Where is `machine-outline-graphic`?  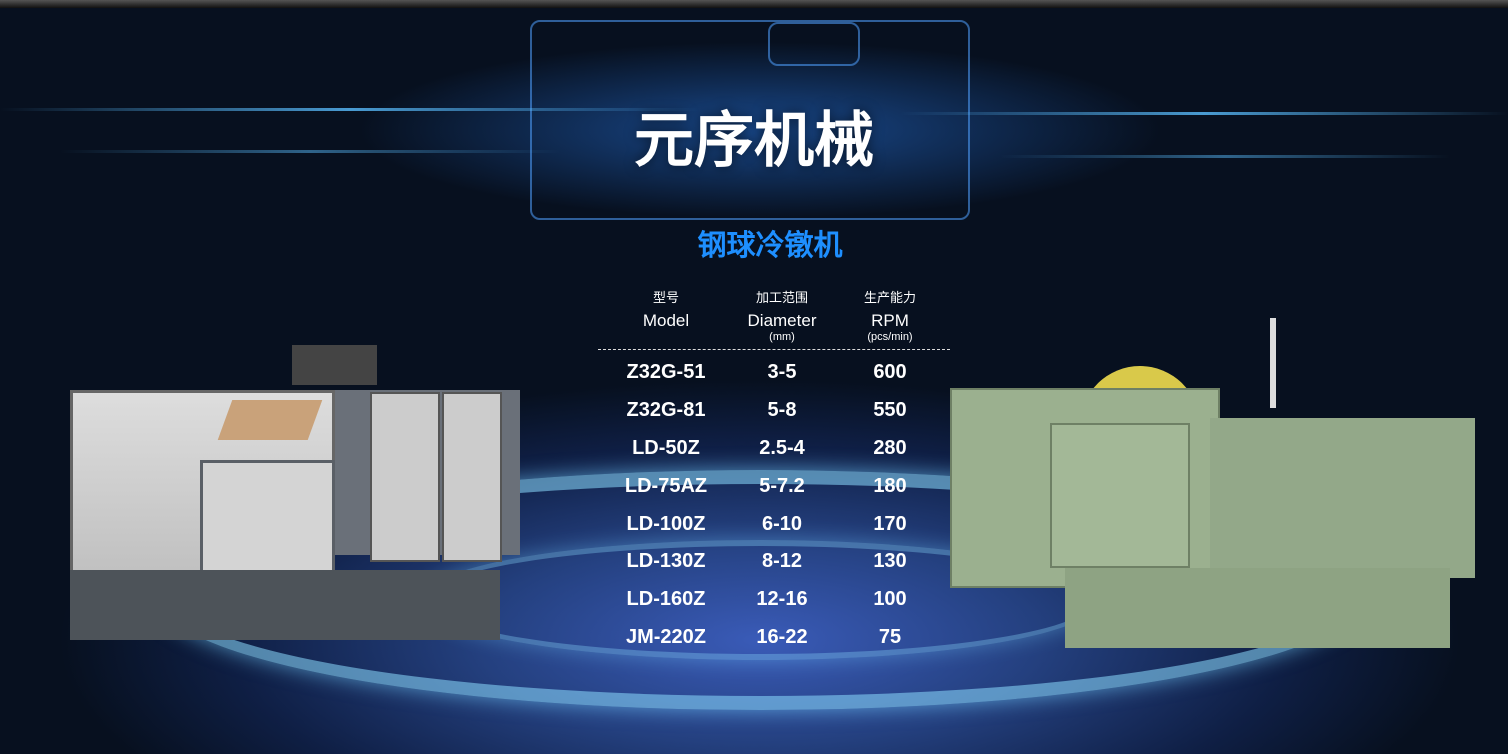 machine-outline-graphic is located at coordinates (750, 120).